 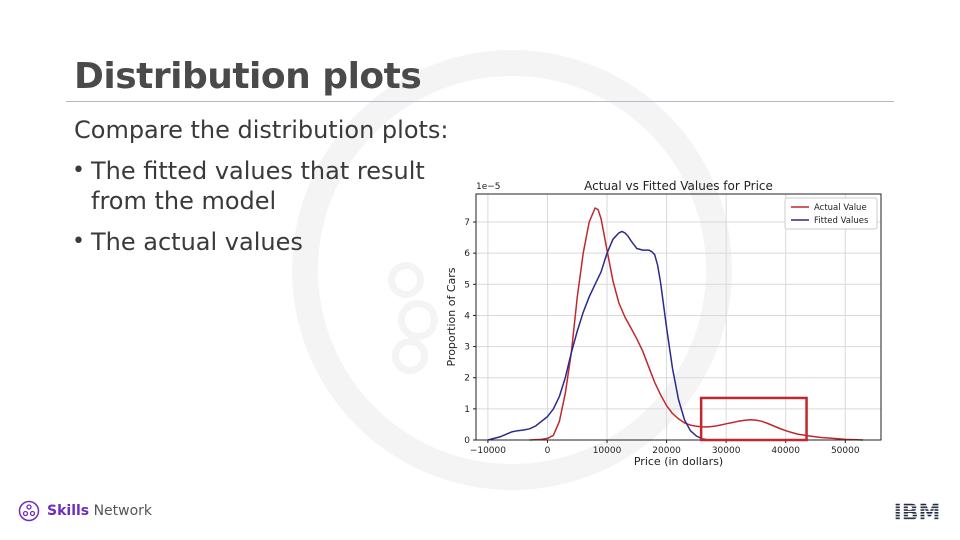 I want to click on y-tick-label: 5, so click(x=467, y=285).